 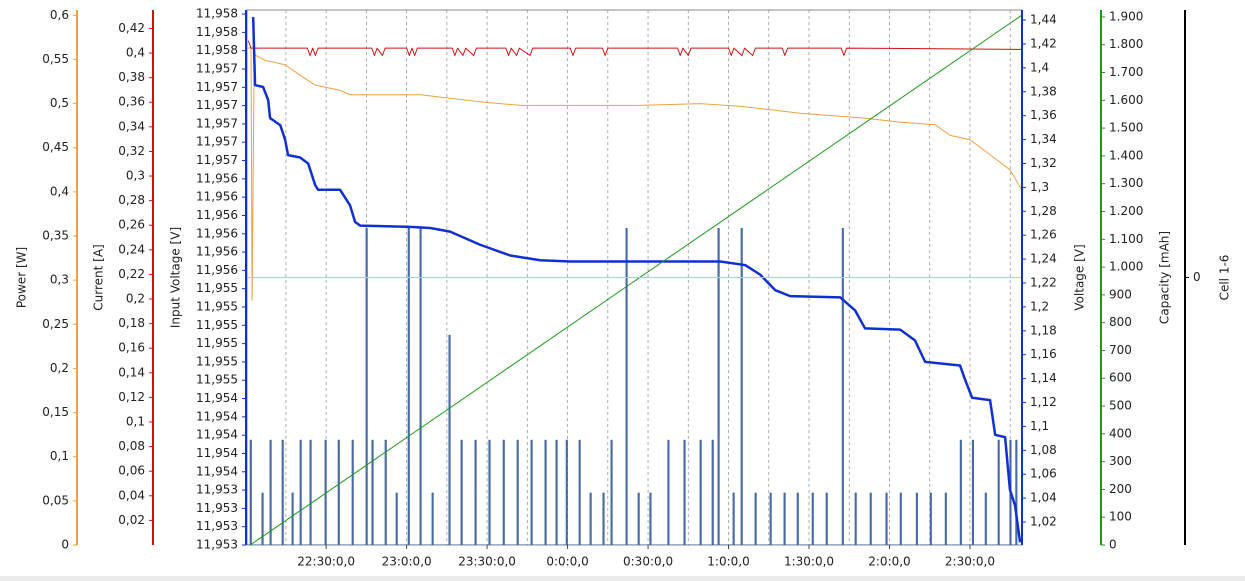 I want to click on y-tick-label: 11,958, so click(x=217, y=14).